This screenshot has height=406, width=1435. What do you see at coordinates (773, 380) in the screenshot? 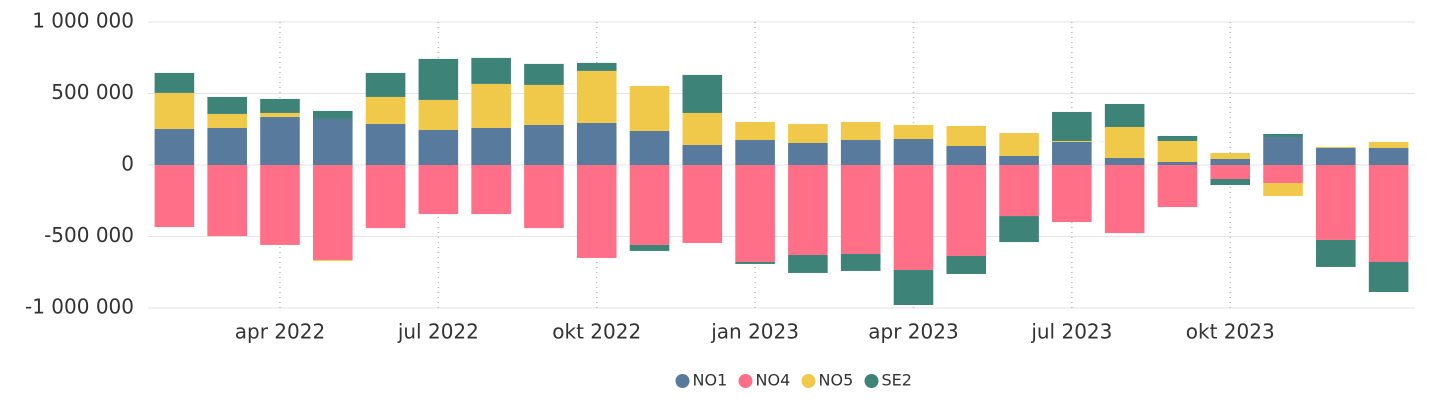
I see `legend-label: NO4` at bounding box center [773, 380].